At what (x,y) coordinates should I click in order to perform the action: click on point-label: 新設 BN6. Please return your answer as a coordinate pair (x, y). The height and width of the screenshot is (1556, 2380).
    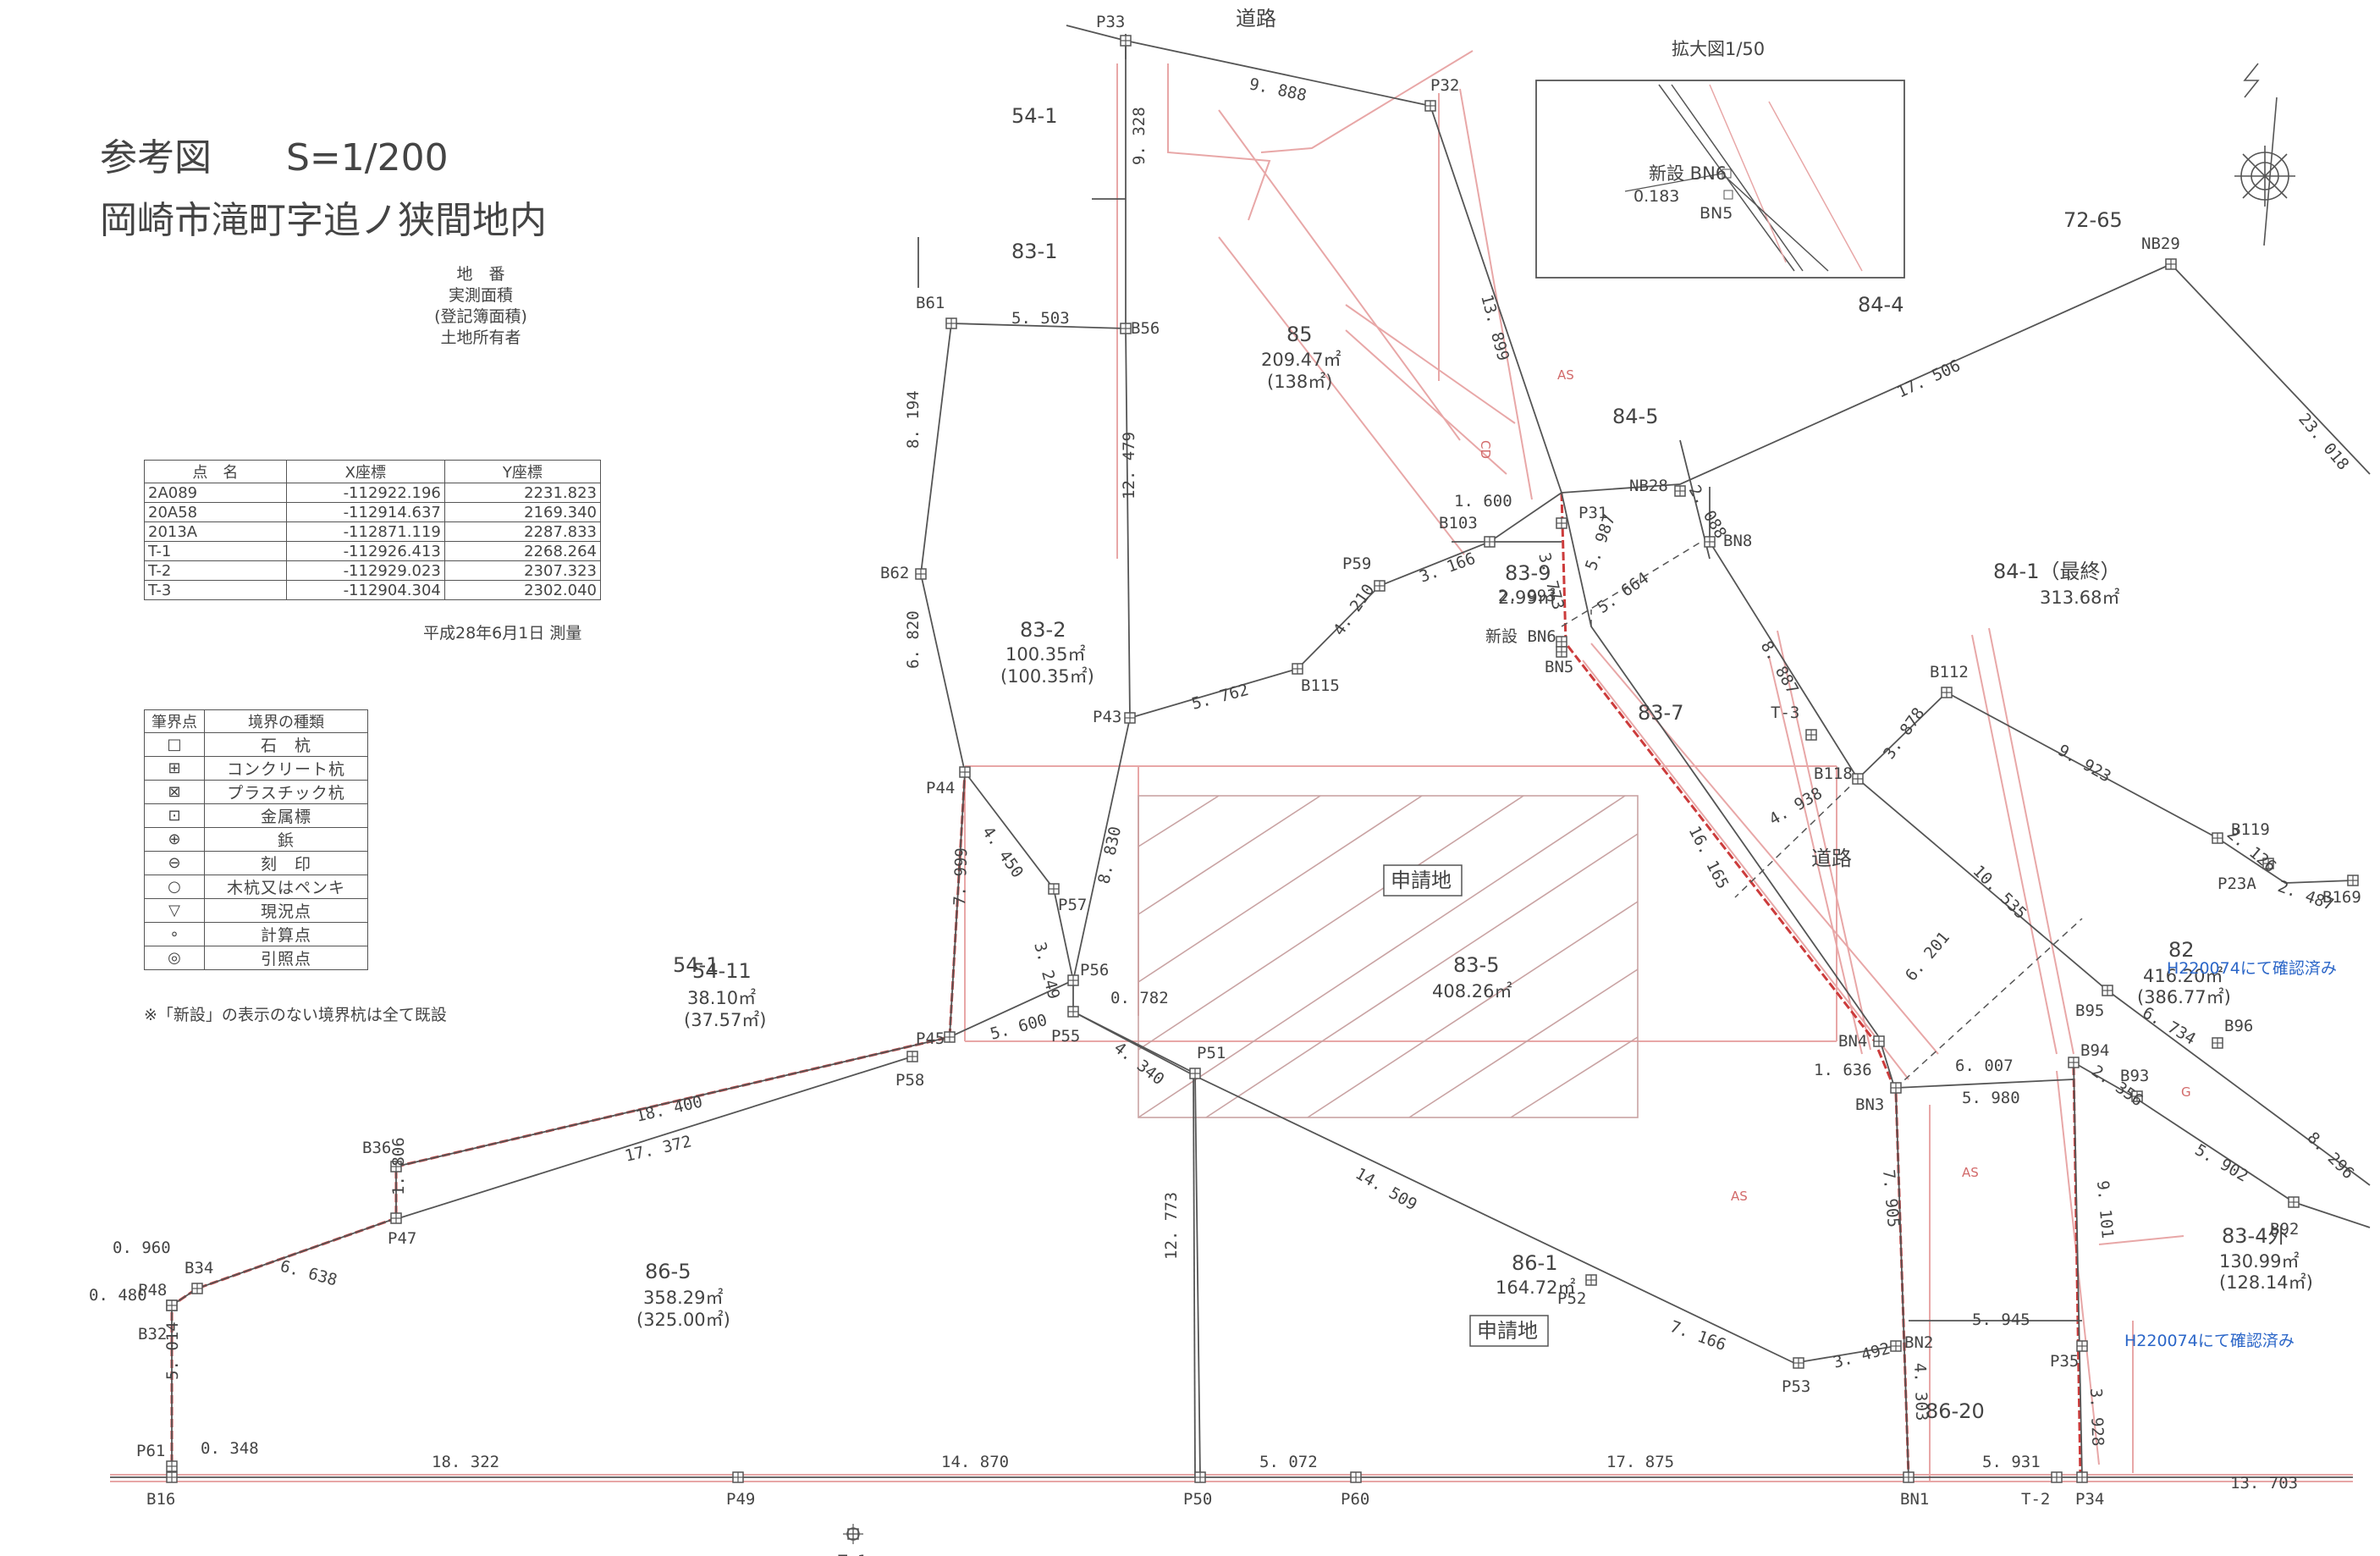
    Looking at the image, I should click on (1521, 636).